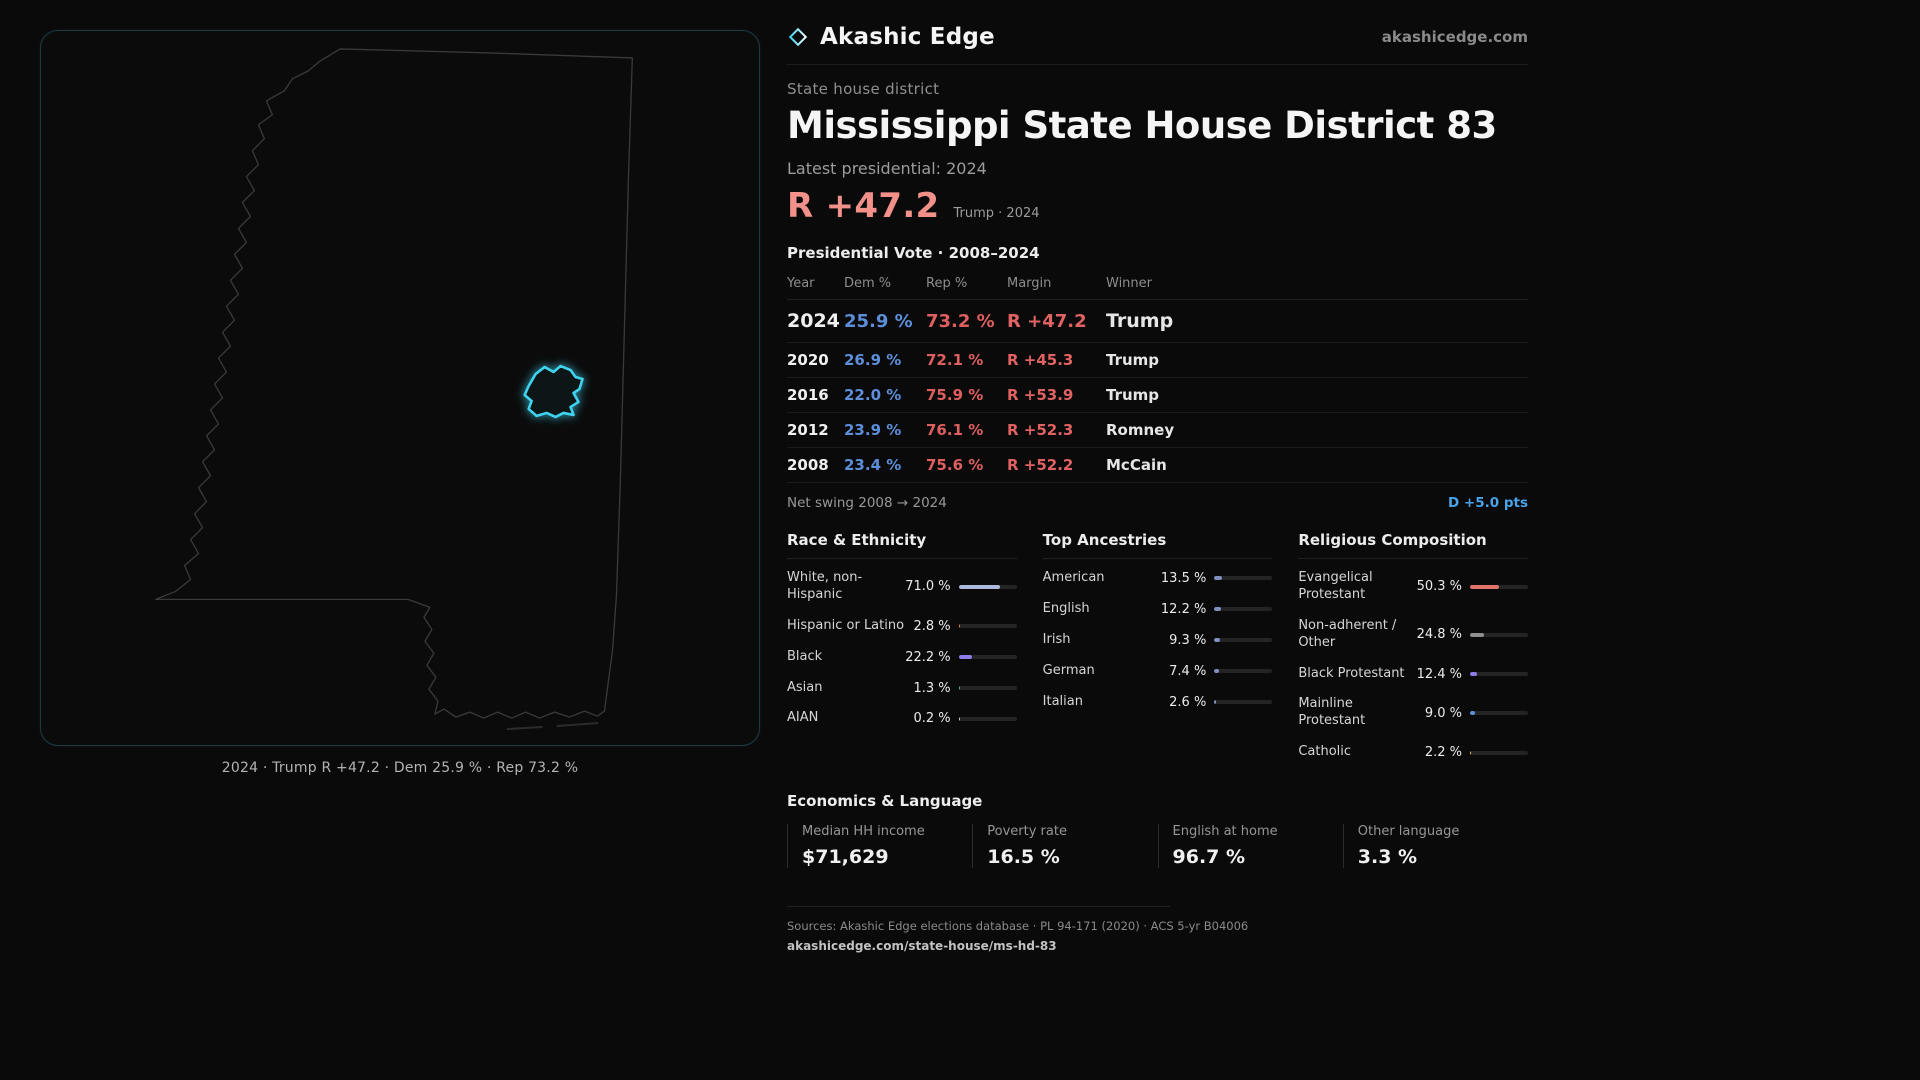 This screenshot has height=1080, width=1920. I want to click on demo-label: Black, so click(805, 656).